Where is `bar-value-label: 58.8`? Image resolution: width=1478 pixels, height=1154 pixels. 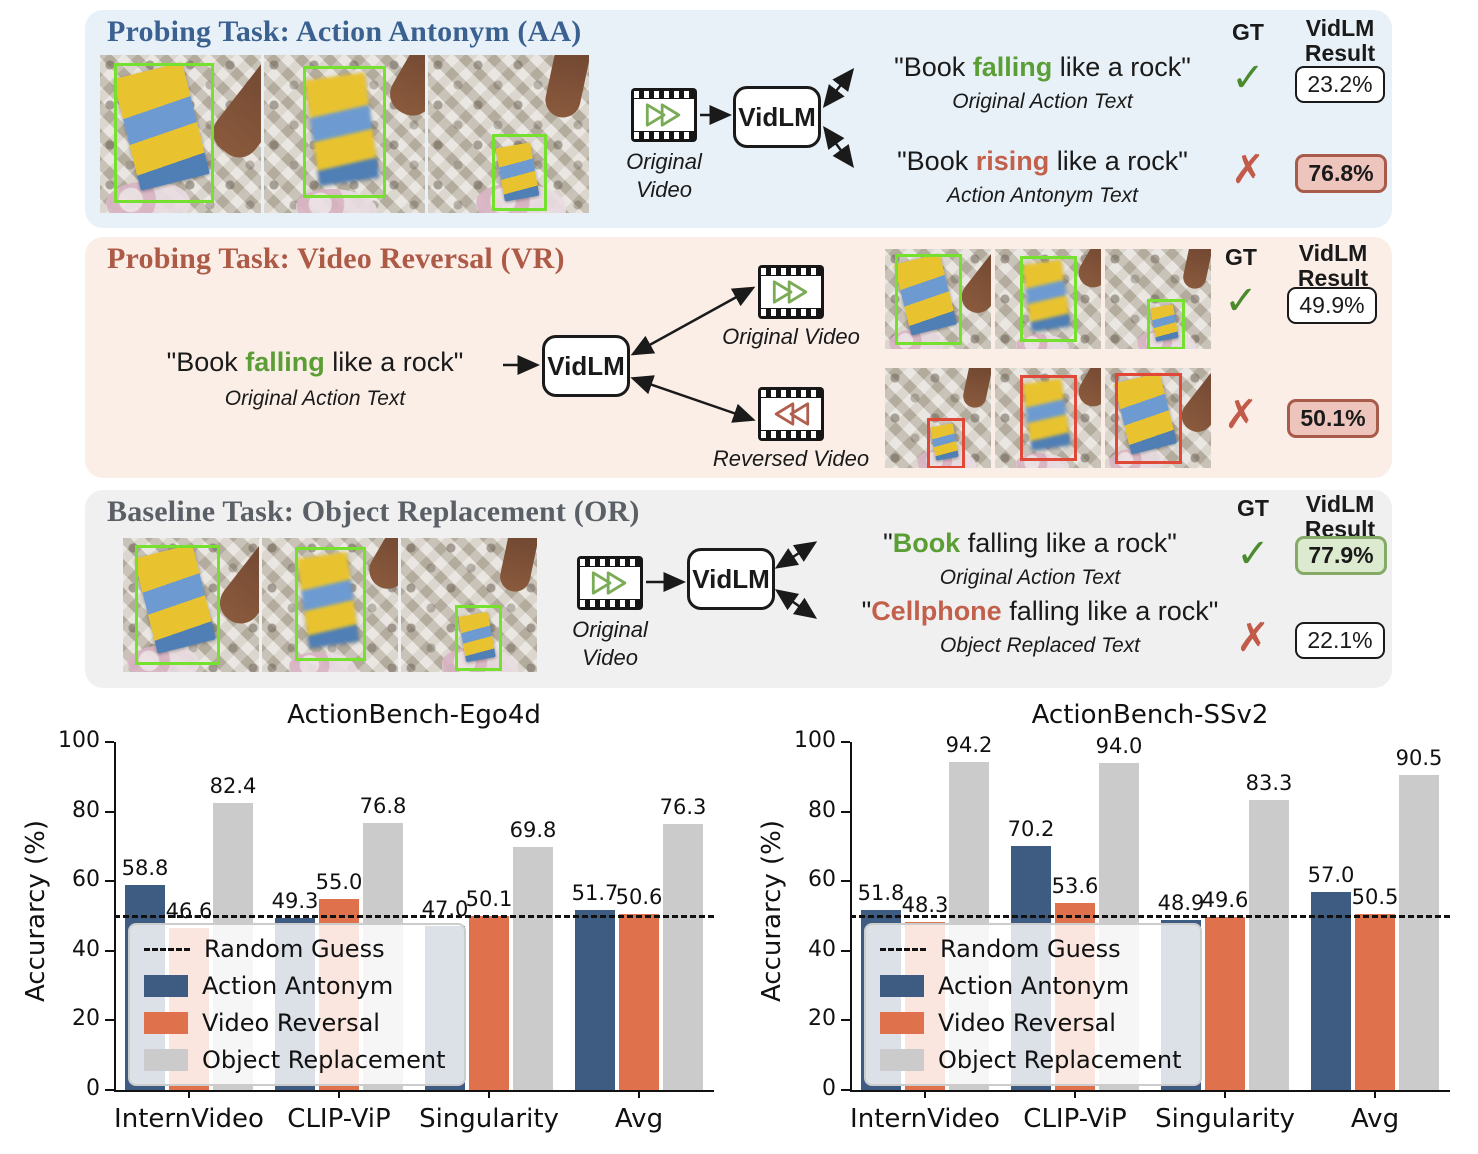
bar-value-label: 58.8 is located at coordinates (145, 868).